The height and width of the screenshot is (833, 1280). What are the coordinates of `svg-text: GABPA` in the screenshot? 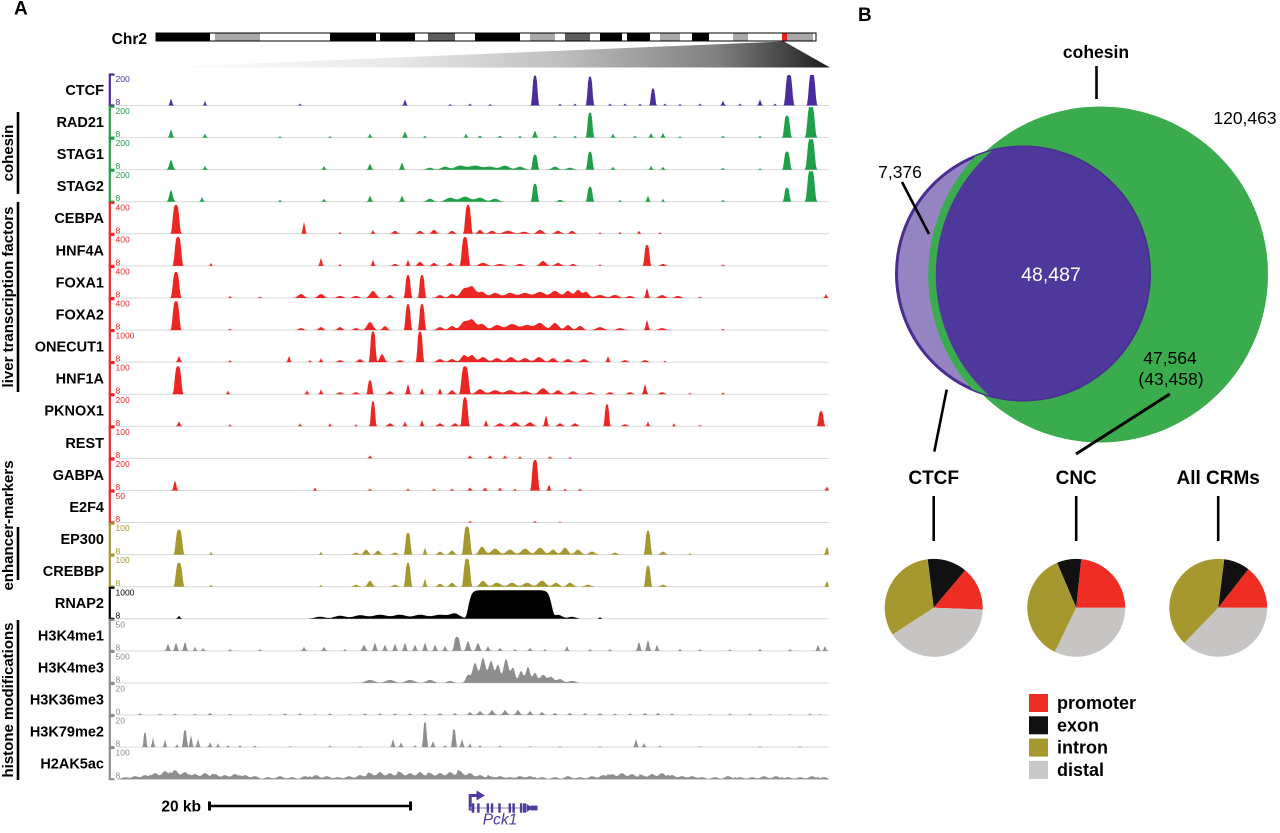 It's located at (79, 476).